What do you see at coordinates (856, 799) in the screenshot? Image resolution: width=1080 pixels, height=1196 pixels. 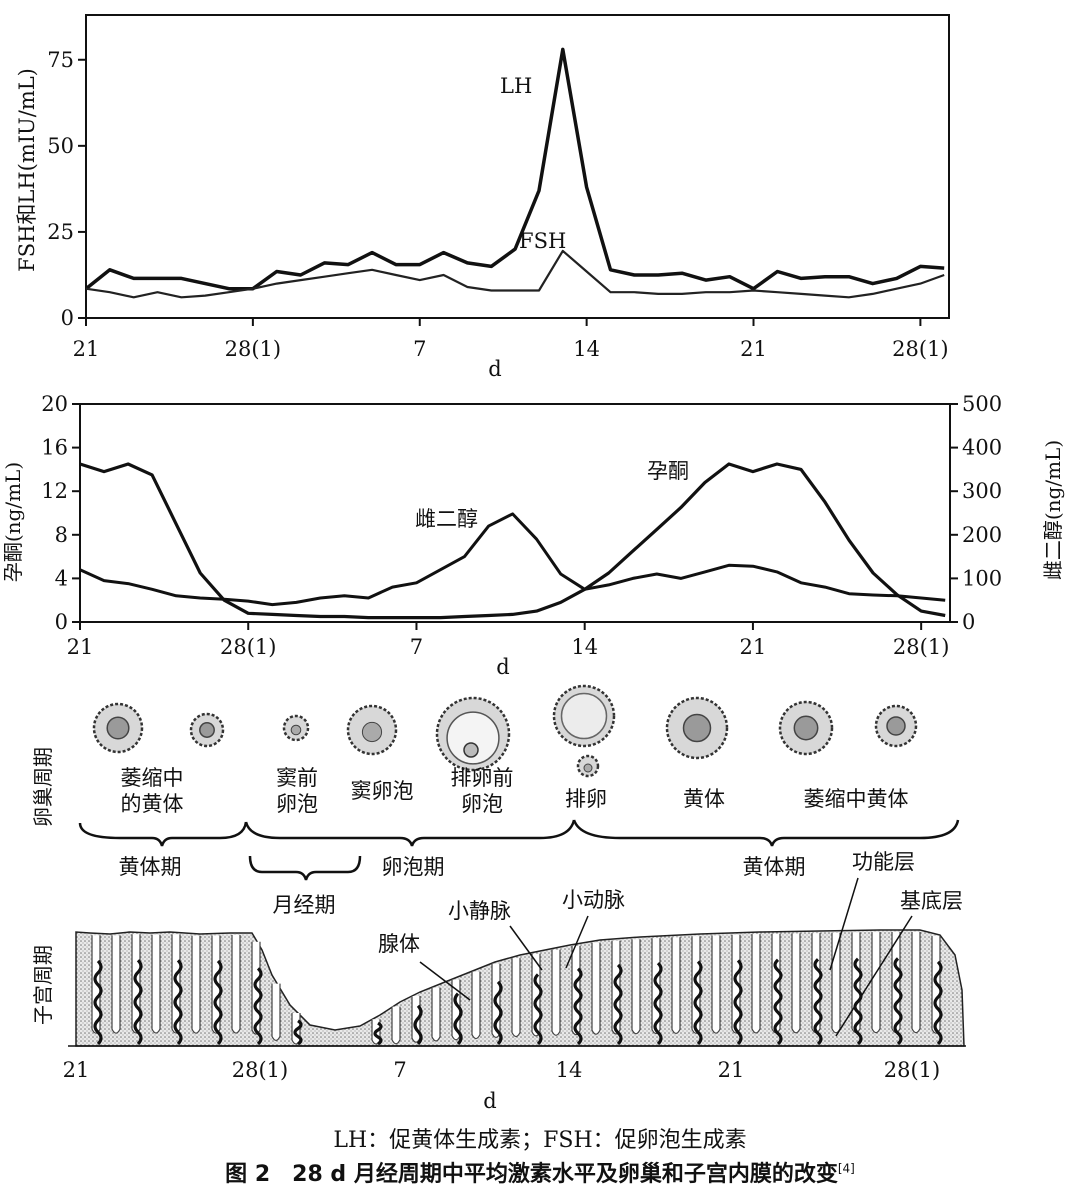 I see `ovary-stage-label: 萎缩中黄体` at bounding box center [856, 799].